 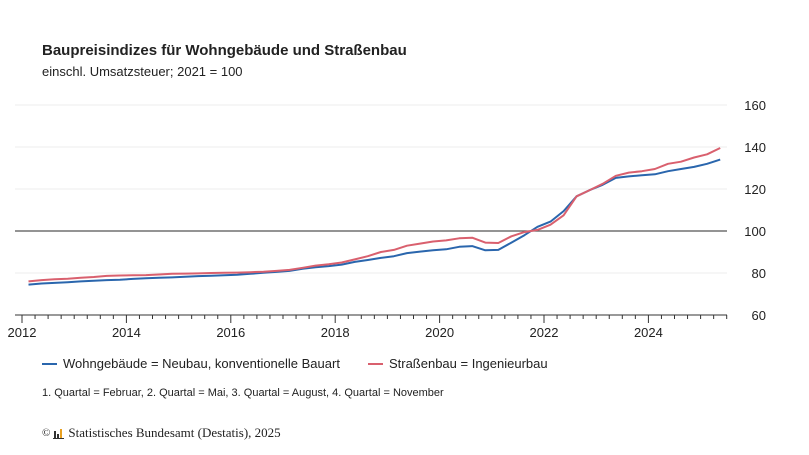 I want to click on x-tick-label: 2020, so click(x=439, y=332).